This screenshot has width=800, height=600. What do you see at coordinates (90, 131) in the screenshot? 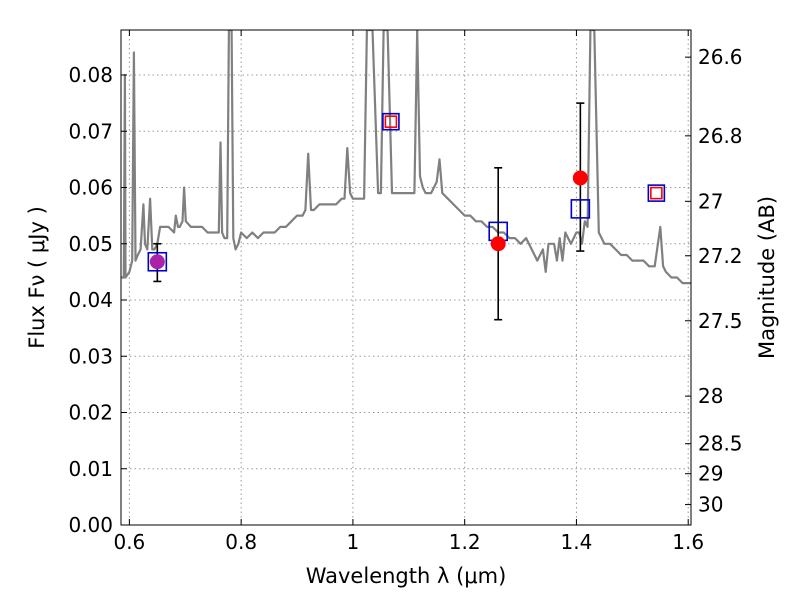
I see `y-tick-label: 0.07` at bounding box center [90, 131].